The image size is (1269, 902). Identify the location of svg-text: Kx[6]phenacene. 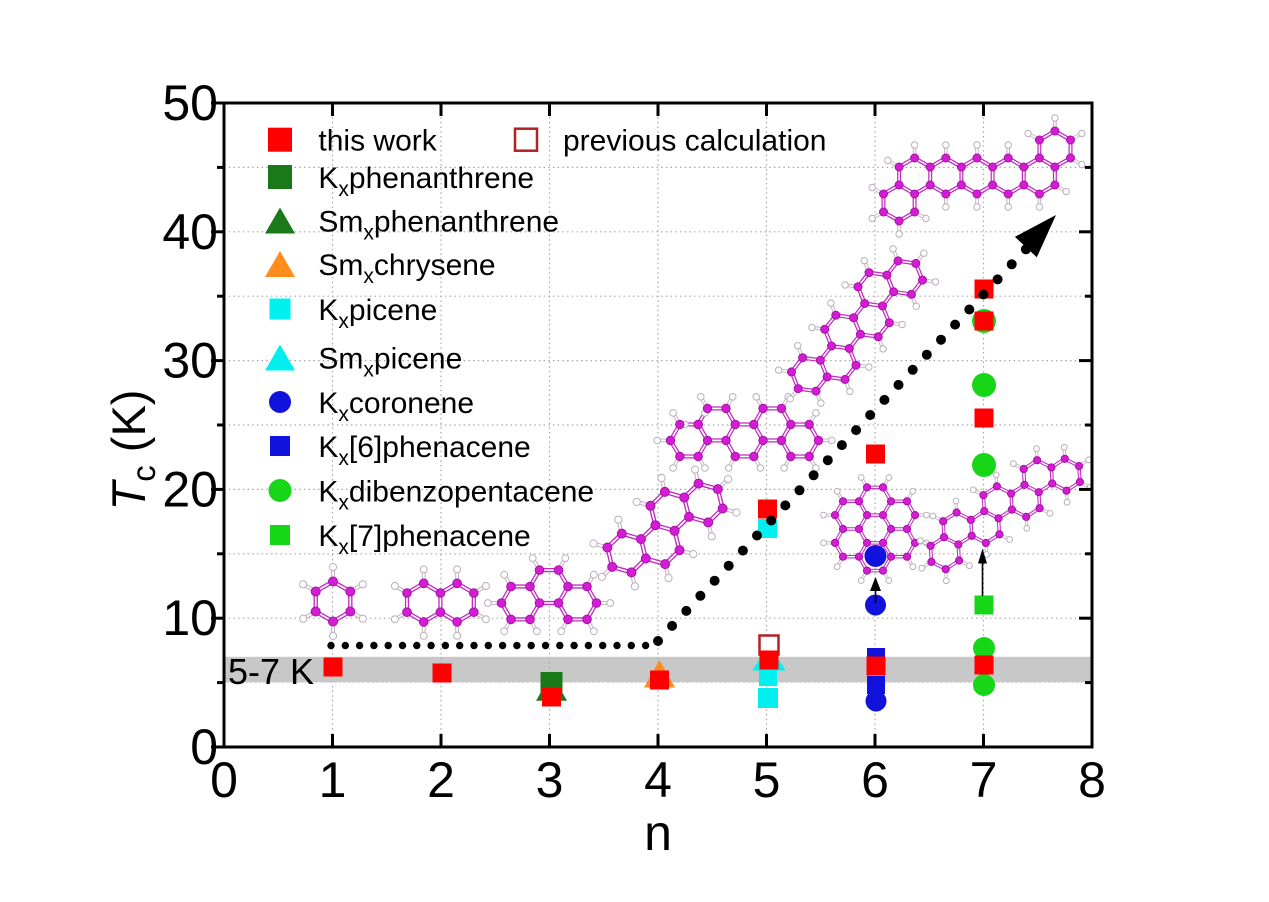
(424, 450).